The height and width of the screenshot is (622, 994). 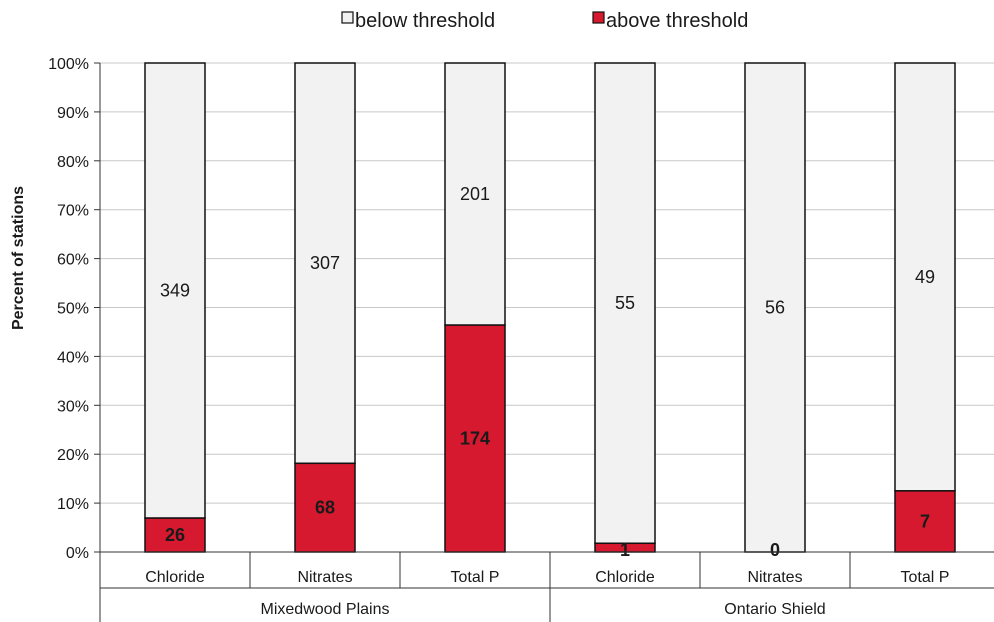 I want to click on data-label-above: 174, so click(x=475, y=439).